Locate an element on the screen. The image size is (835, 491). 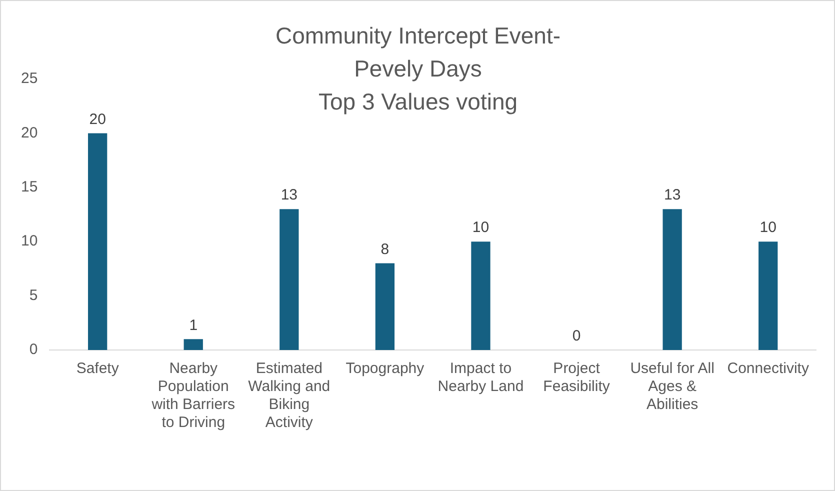
y-tick-label: 5 is located at coordinates (33, 295).